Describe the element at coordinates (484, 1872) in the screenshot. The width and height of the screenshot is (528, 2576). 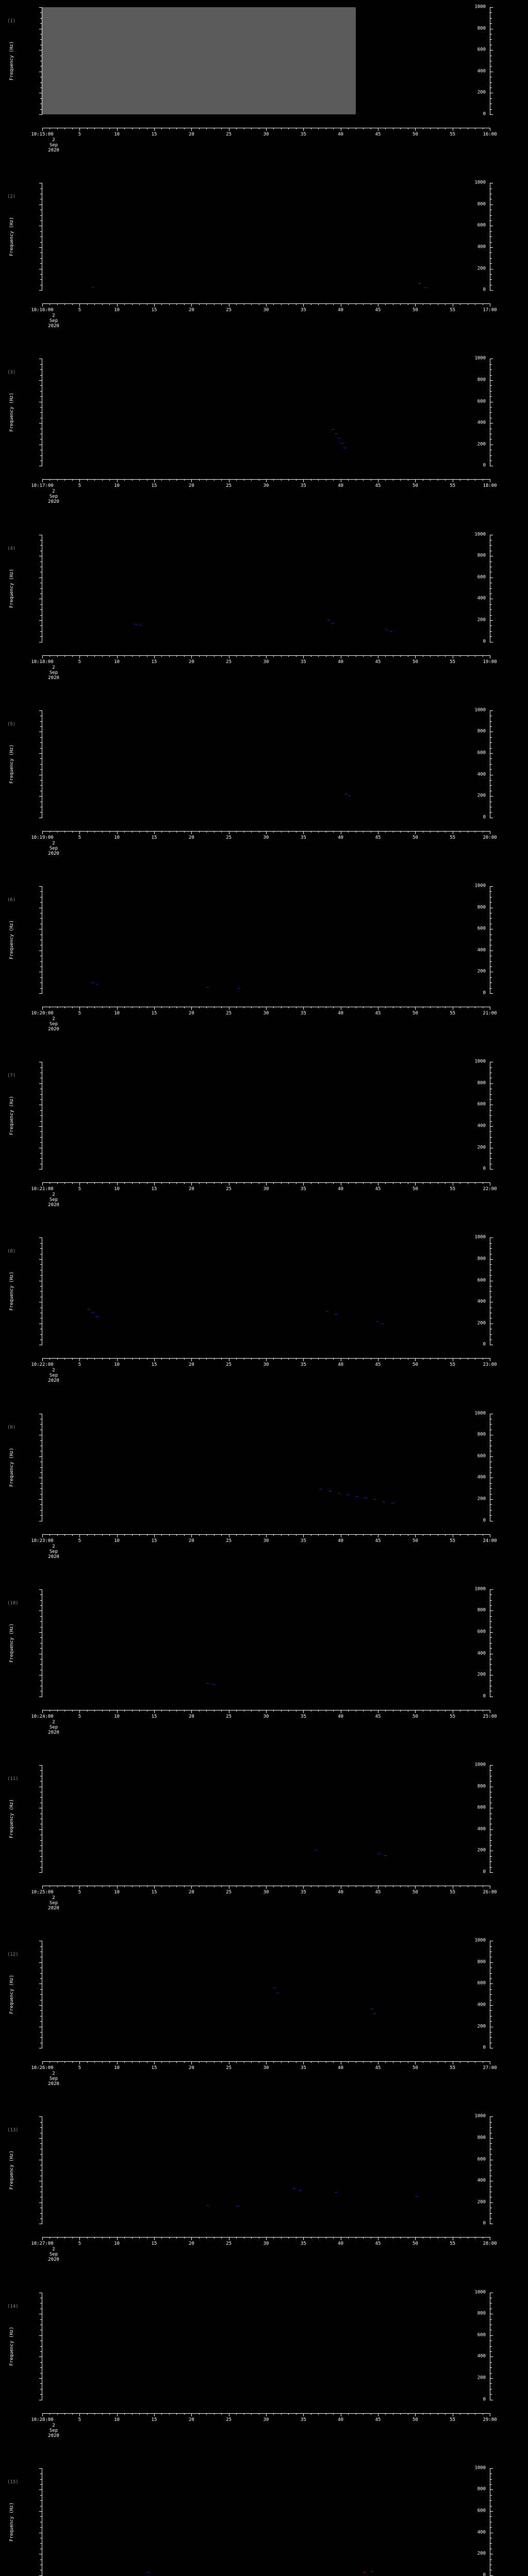
I see `y-tick-label: 0` at that location.